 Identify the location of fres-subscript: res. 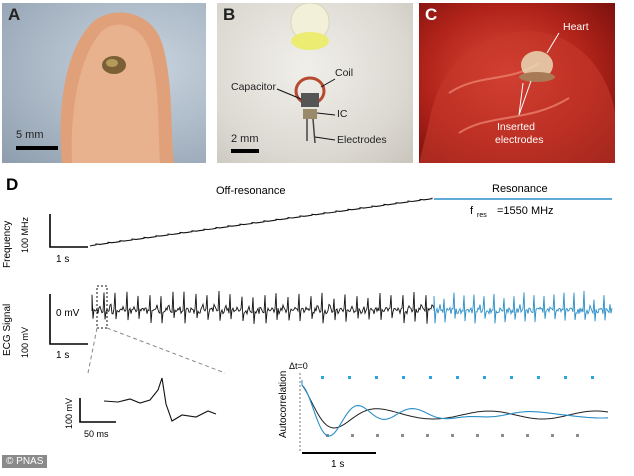
(482, 215).